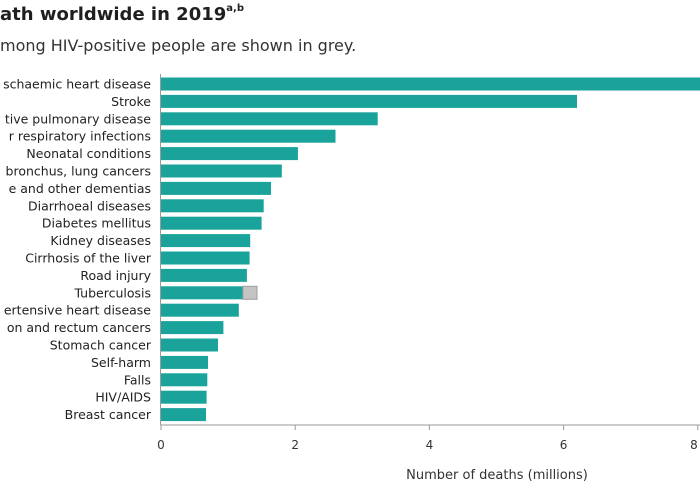  What do you see at coordinates (235, 8) in the screenshot?
I see `chart-title-footnote-marker: a,b` at bounding box center [235, 8].